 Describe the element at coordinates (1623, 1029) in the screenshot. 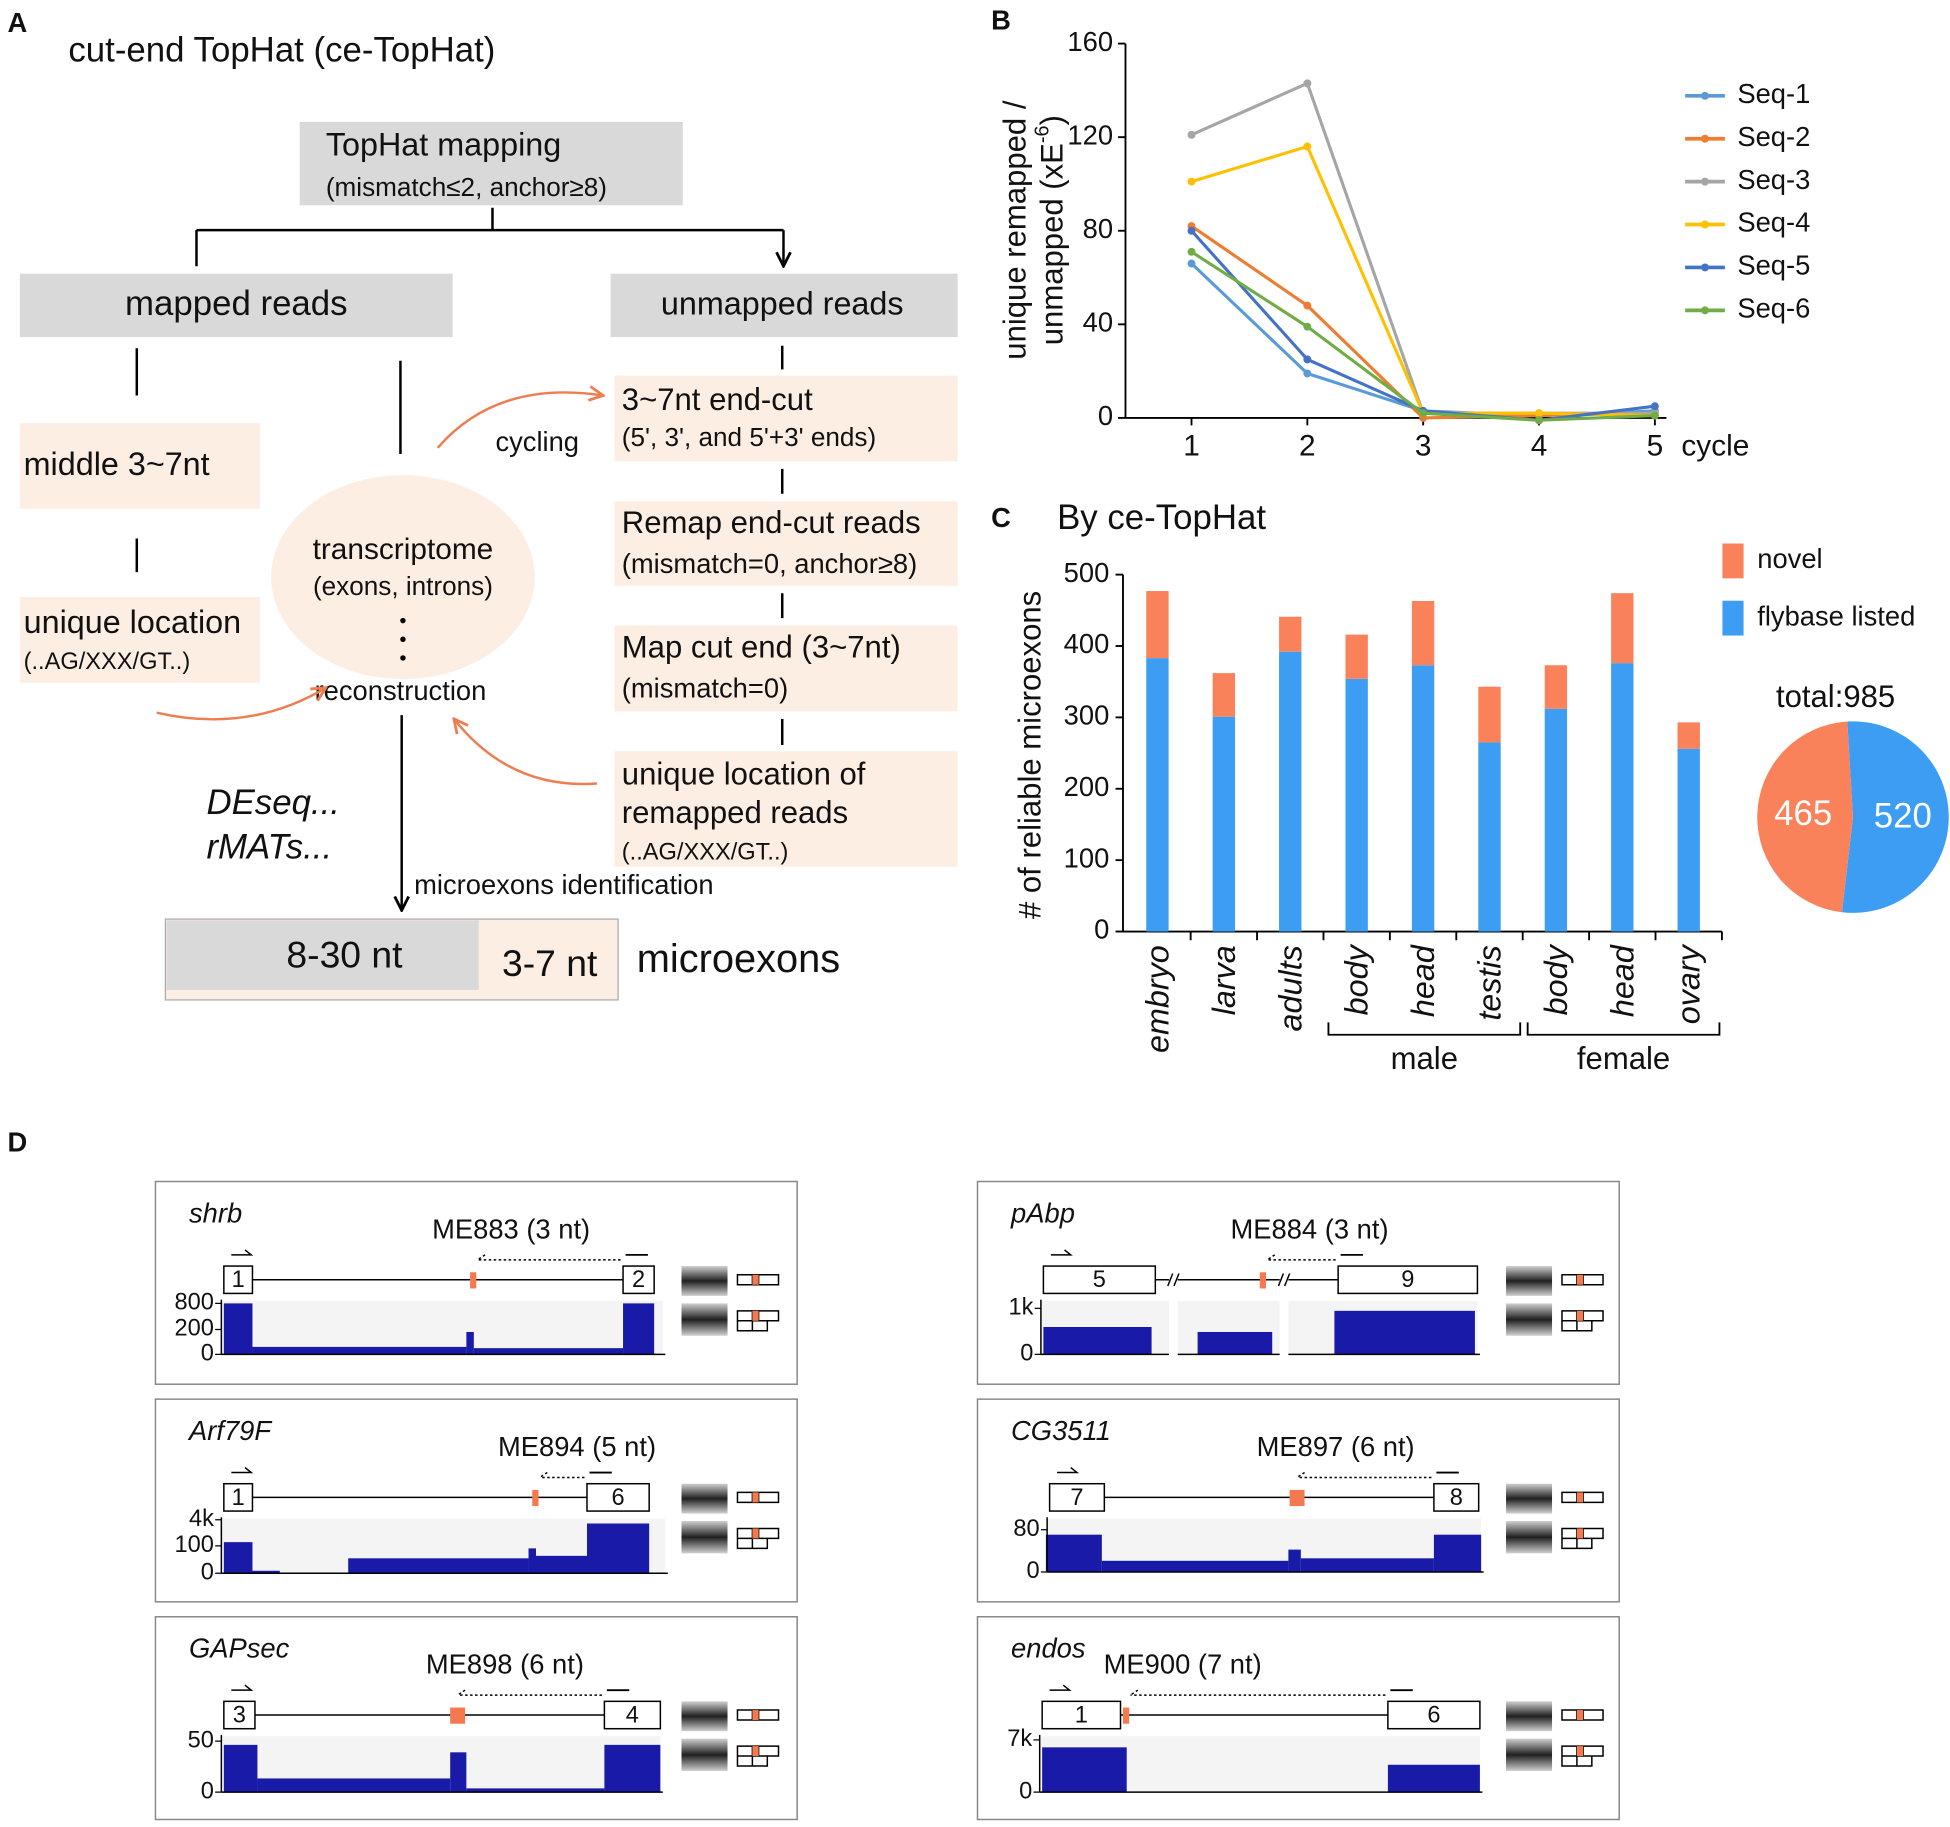

I see `group-bracket` at that location.